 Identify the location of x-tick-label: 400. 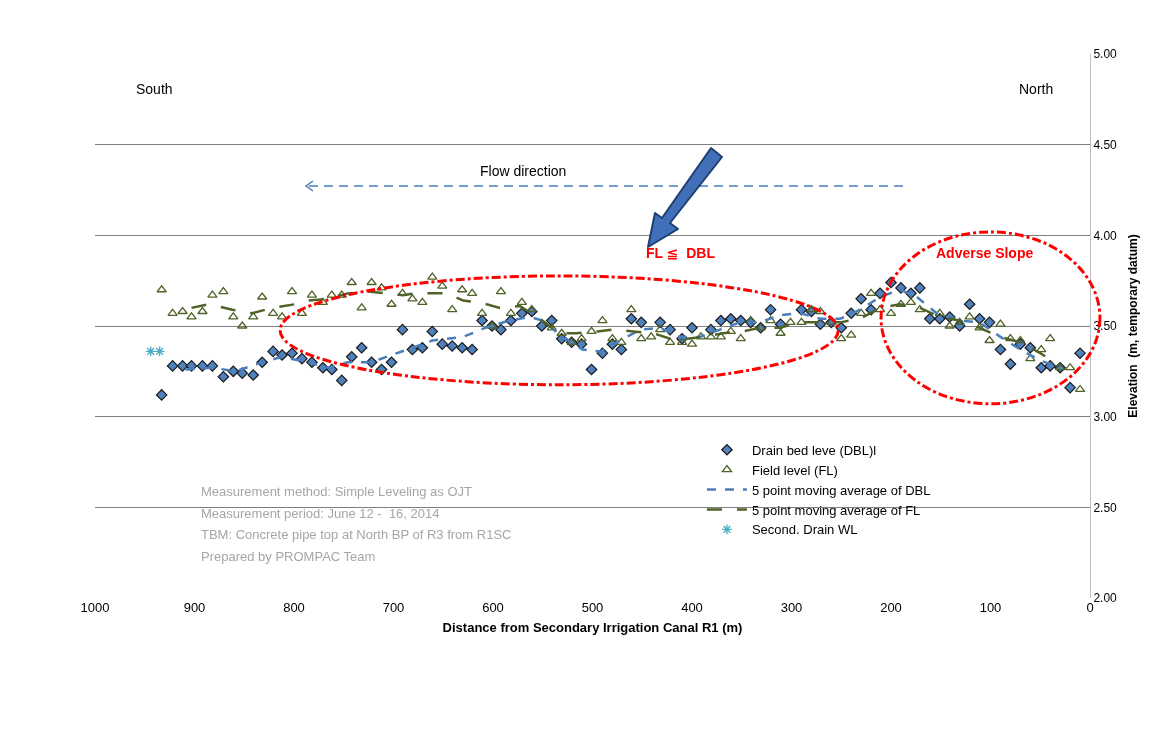
(692, 607).